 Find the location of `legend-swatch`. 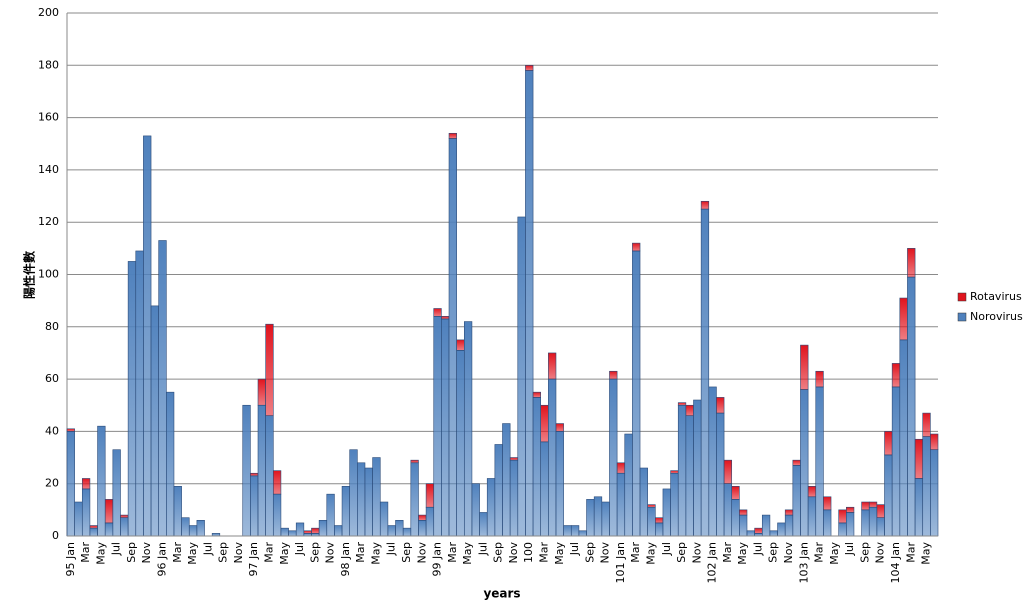

legend-swatch is located at coordinates (962, 297).